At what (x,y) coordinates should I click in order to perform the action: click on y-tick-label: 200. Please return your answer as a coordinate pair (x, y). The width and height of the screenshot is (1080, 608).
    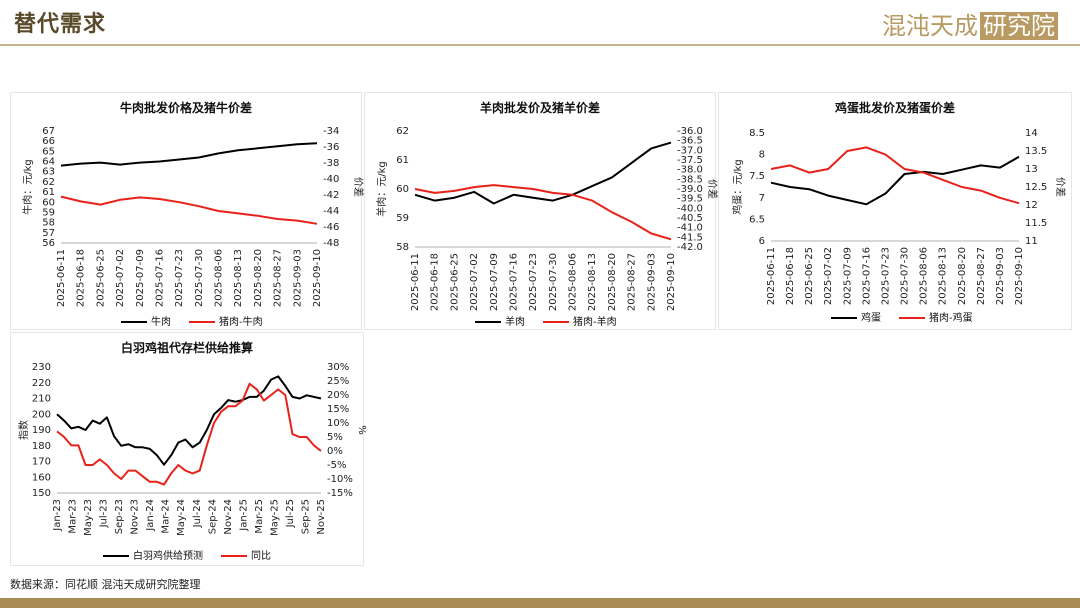
    Looking at the image, I should click on (41, 414).